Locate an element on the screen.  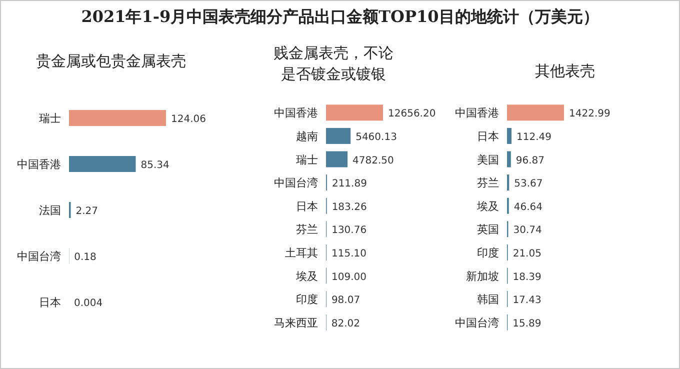
data-label: 109.00 is located at coordinates (348, 277).